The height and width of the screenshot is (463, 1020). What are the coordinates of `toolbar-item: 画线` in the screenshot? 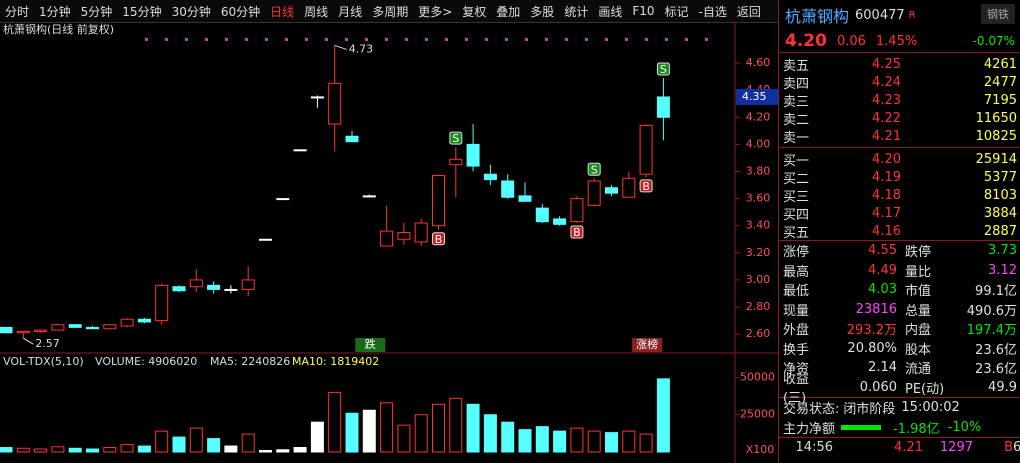 It's located at (610, 11).